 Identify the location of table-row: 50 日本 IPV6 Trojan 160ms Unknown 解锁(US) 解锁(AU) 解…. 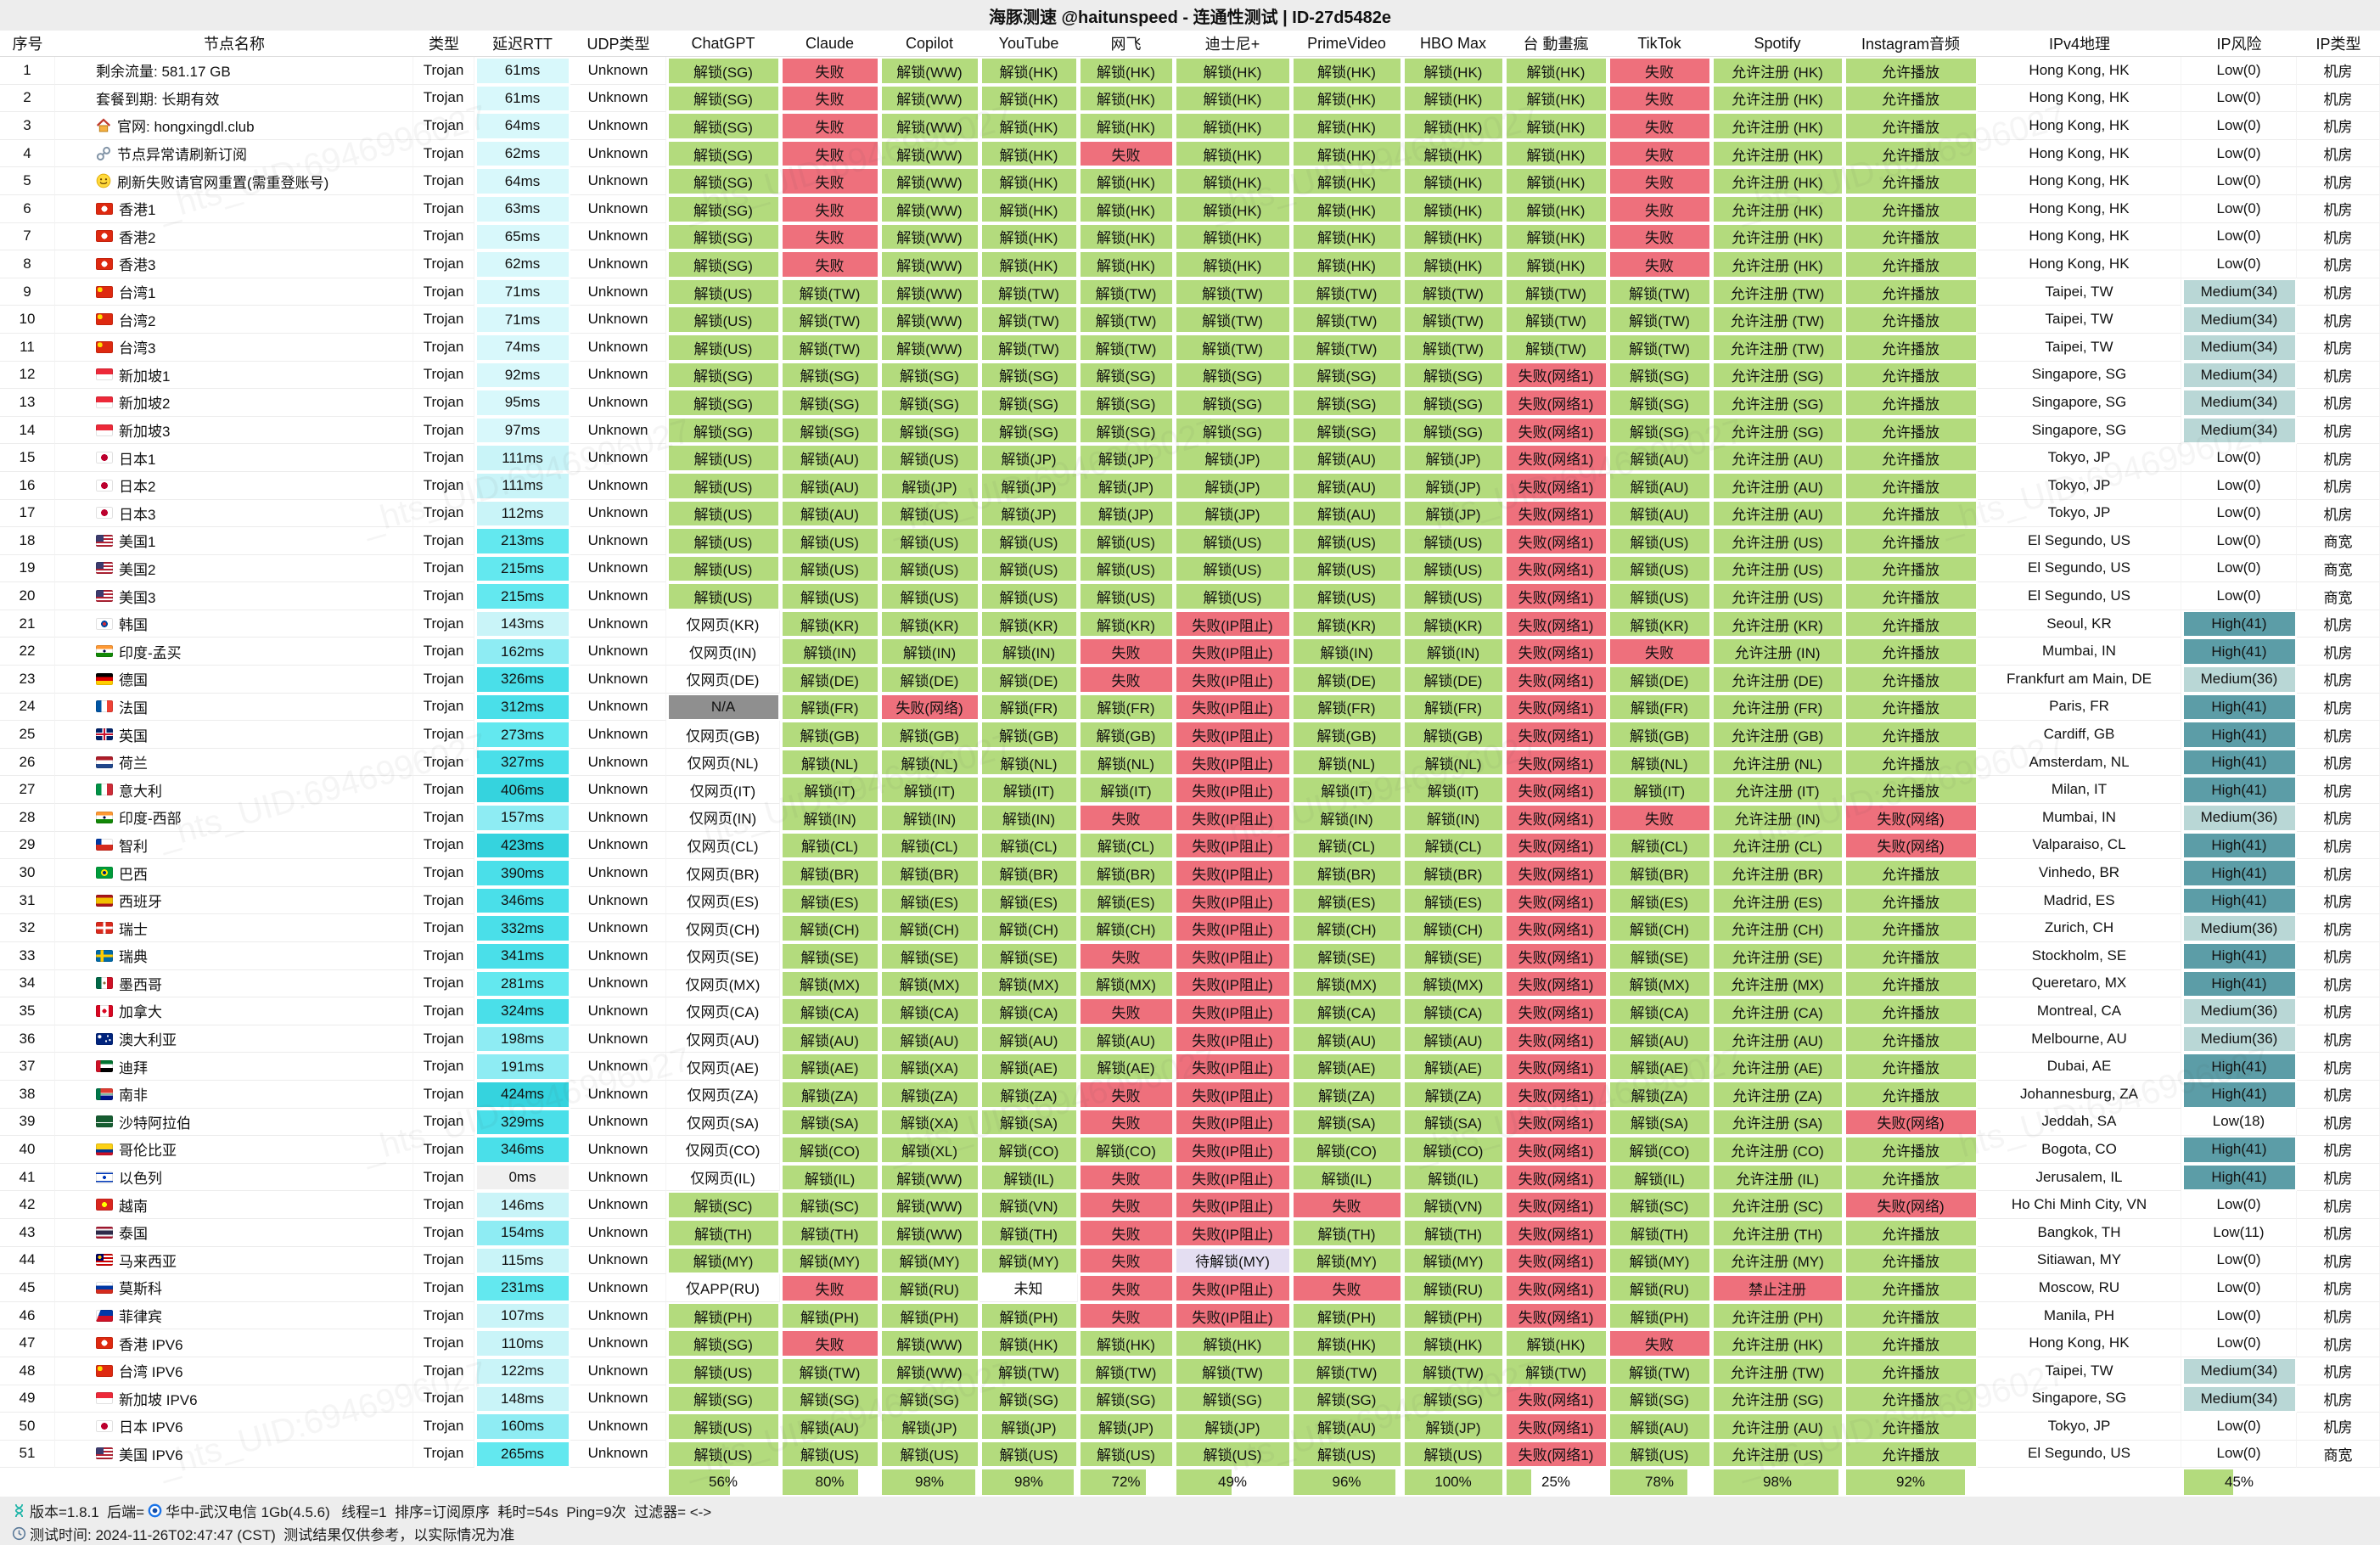
(1190, 1427).